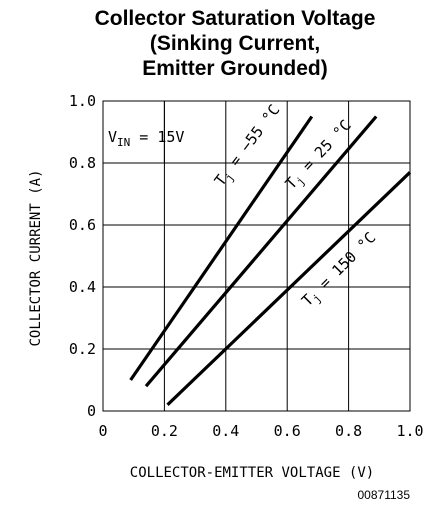 This screenshot has height=511, width=427. I want to click on x-tick-label: 1.0, so click(409, 431).